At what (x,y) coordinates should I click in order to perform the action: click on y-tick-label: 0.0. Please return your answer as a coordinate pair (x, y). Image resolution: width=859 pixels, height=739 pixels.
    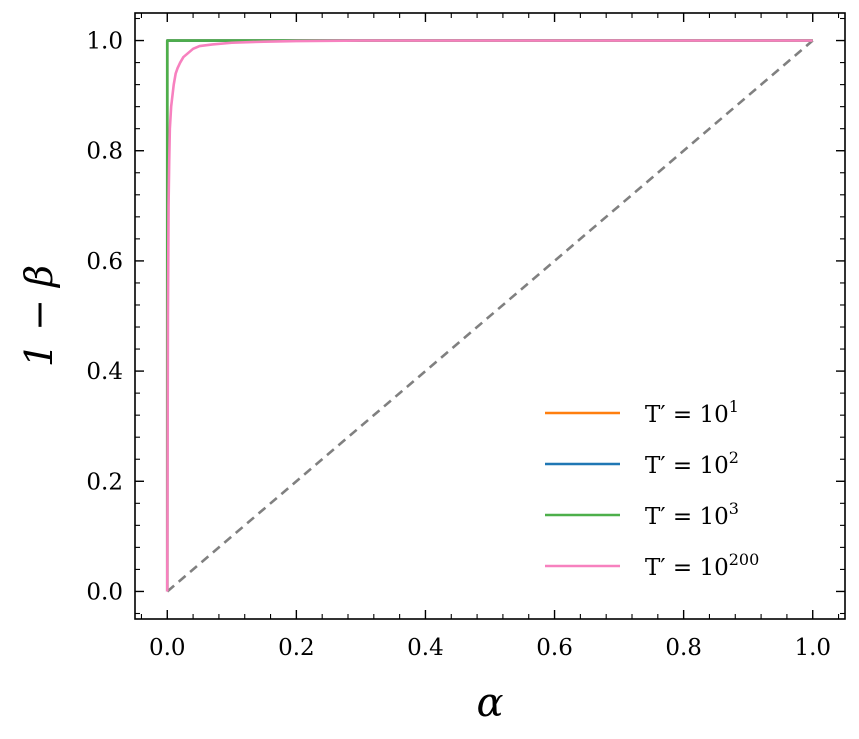
    Looking at the image, I should click on (104, 592).